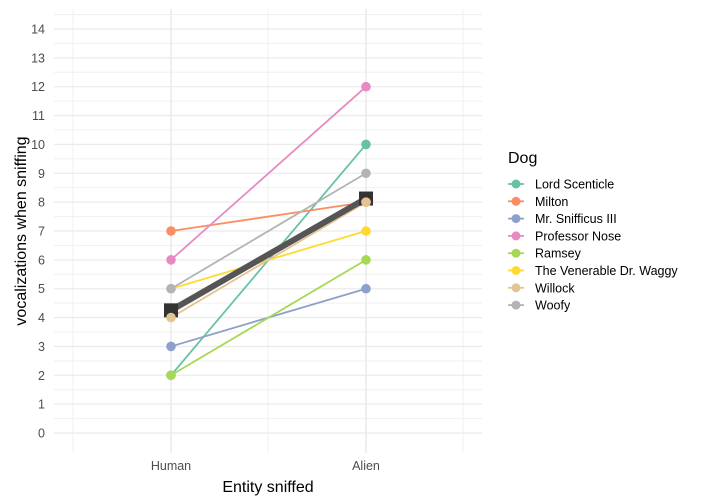 The width and height of the screenshot is (720, 504). I want to click on y-tick-label: 9, so click(41, 174).